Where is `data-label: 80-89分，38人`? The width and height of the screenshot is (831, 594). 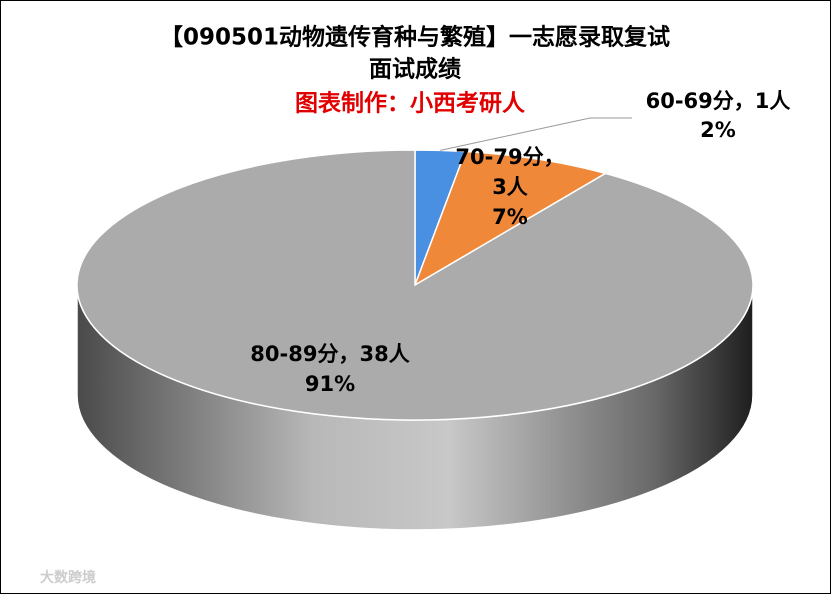 data-label: 80-89分，38人 is located at coordinates (329, 354).